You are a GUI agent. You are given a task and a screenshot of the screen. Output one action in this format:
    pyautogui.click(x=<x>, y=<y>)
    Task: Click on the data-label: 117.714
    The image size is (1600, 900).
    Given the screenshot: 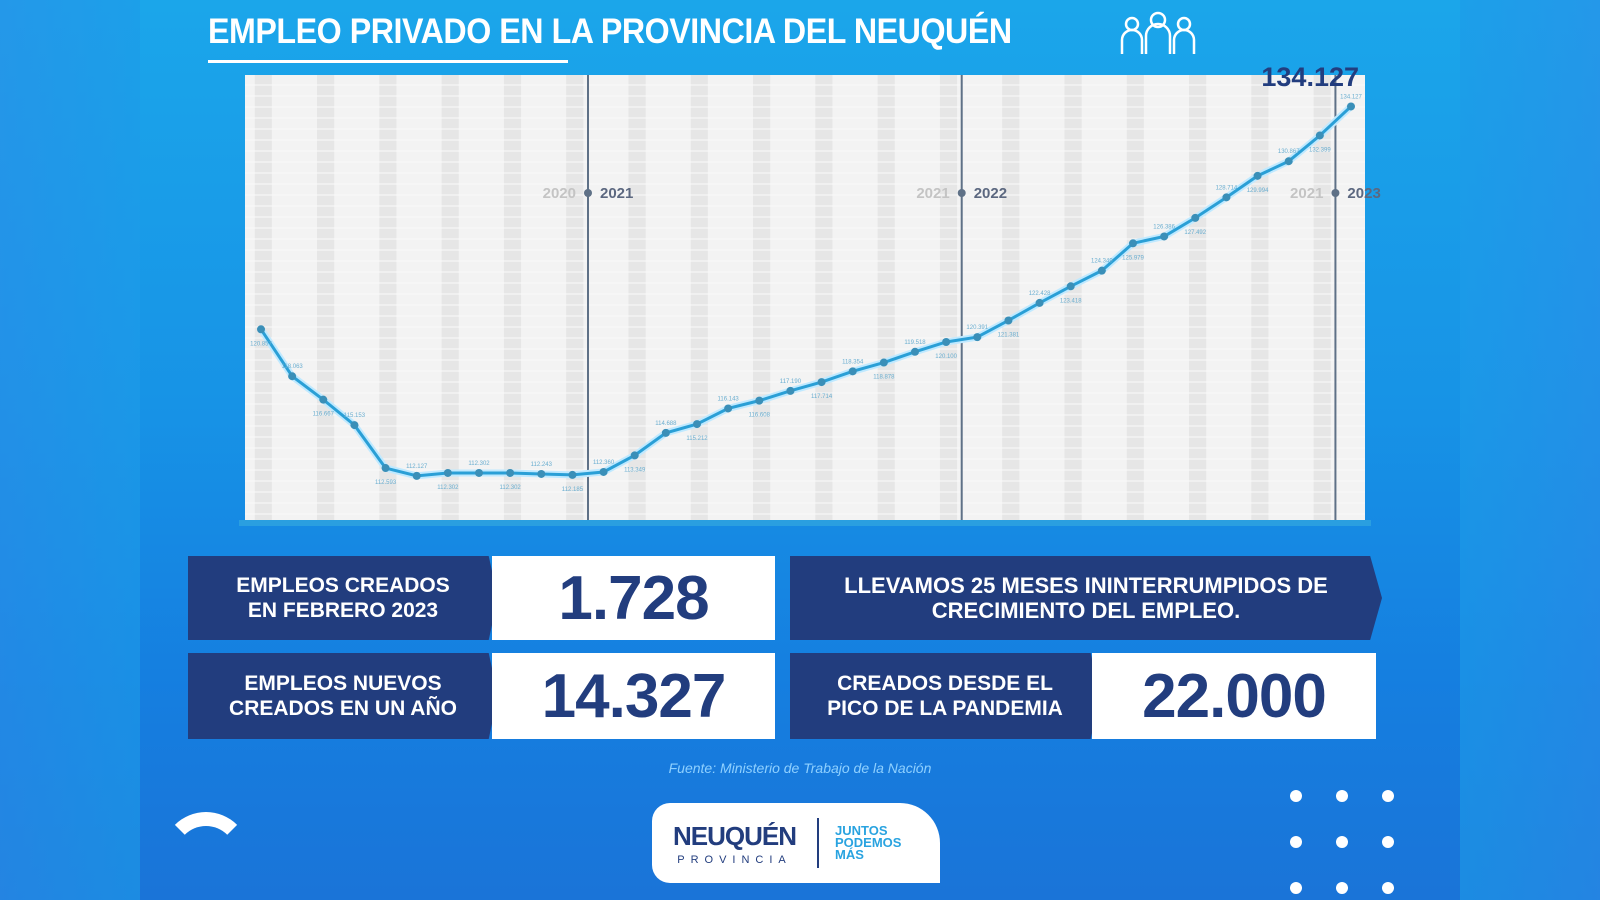 What is the action you would take?
    pyautogui.click(x=822, y=397)
    